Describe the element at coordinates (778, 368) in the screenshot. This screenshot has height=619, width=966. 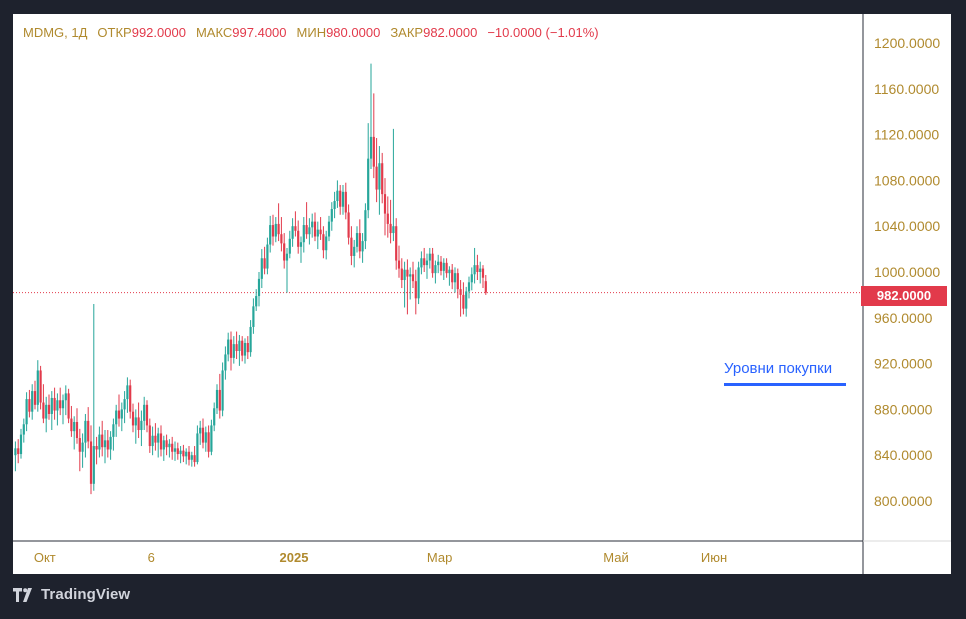
I see `annotation-text: Уровни покупки` at that location.